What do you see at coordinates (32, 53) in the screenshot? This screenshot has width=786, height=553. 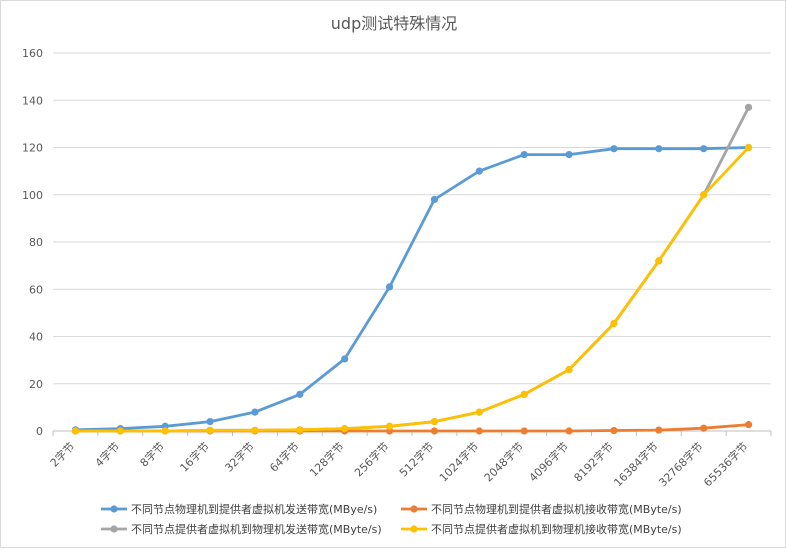 I see `y-tick-label: 160` at bounding box center [32, 53].